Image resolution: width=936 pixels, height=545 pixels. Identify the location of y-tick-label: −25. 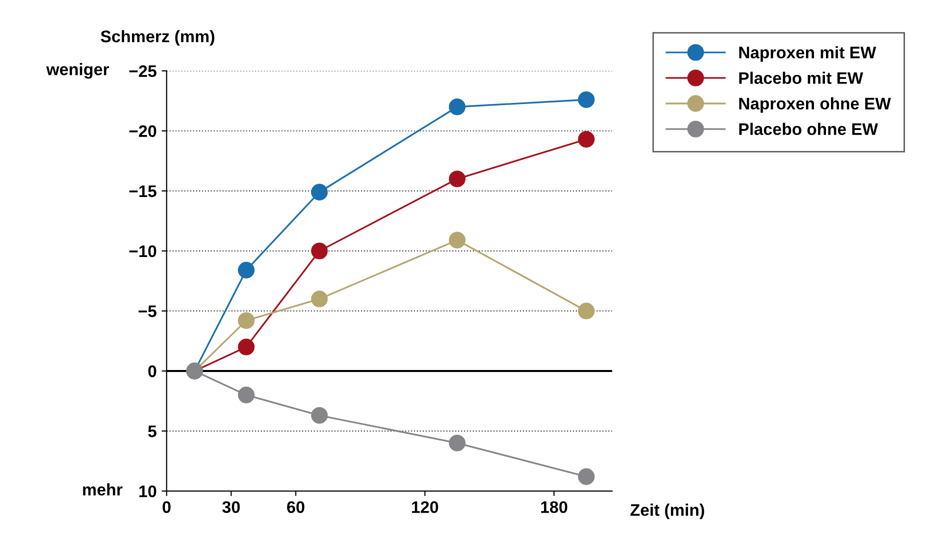
(142, 71).